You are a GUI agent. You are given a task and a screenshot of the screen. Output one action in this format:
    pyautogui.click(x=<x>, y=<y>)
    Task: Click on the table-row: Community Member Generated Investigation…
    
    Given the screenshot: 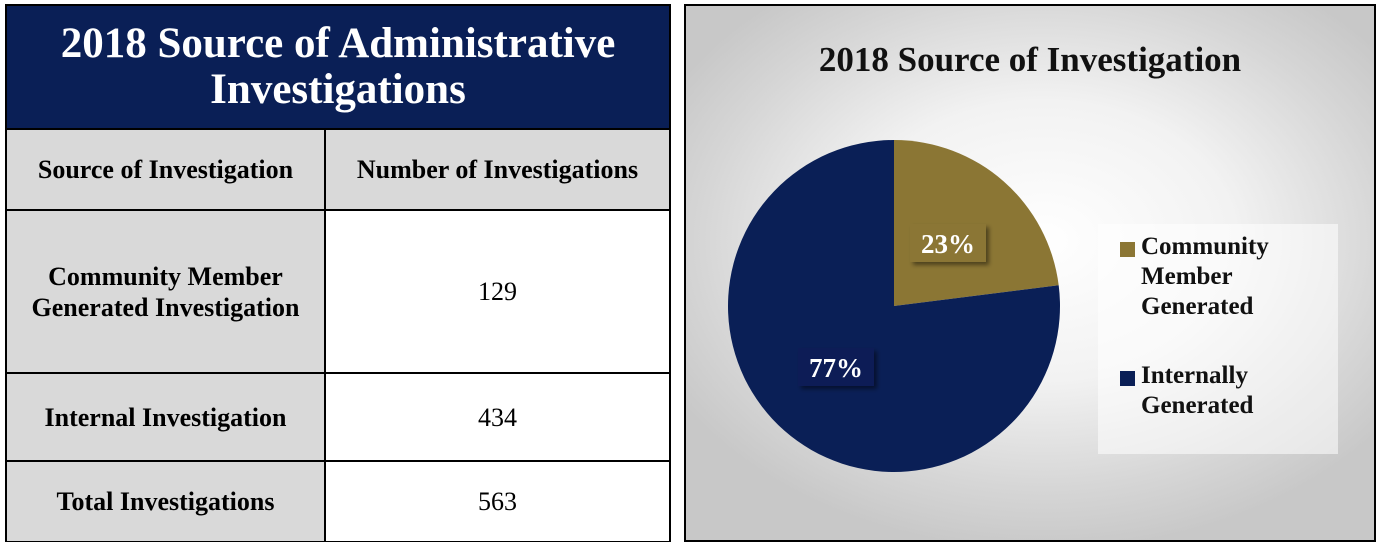 What is the action you would take?
    pyautogui.click(x=338, y=291)
    